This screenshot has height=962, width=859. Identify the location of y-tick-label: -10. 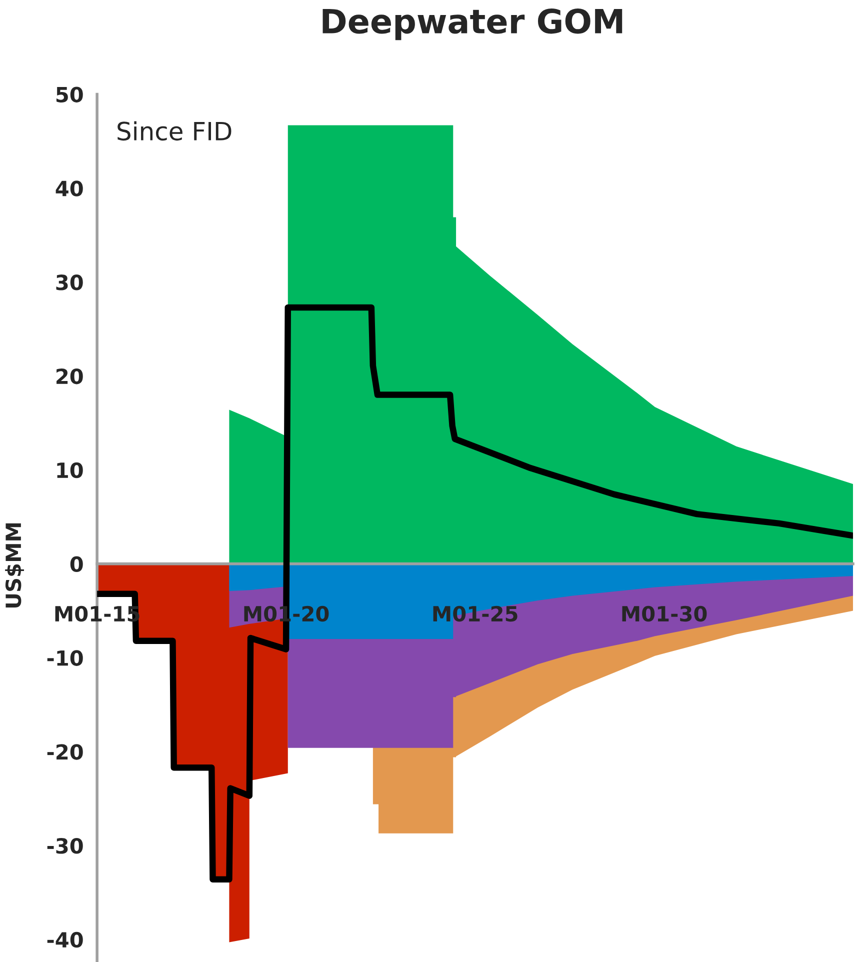
(65, 658).